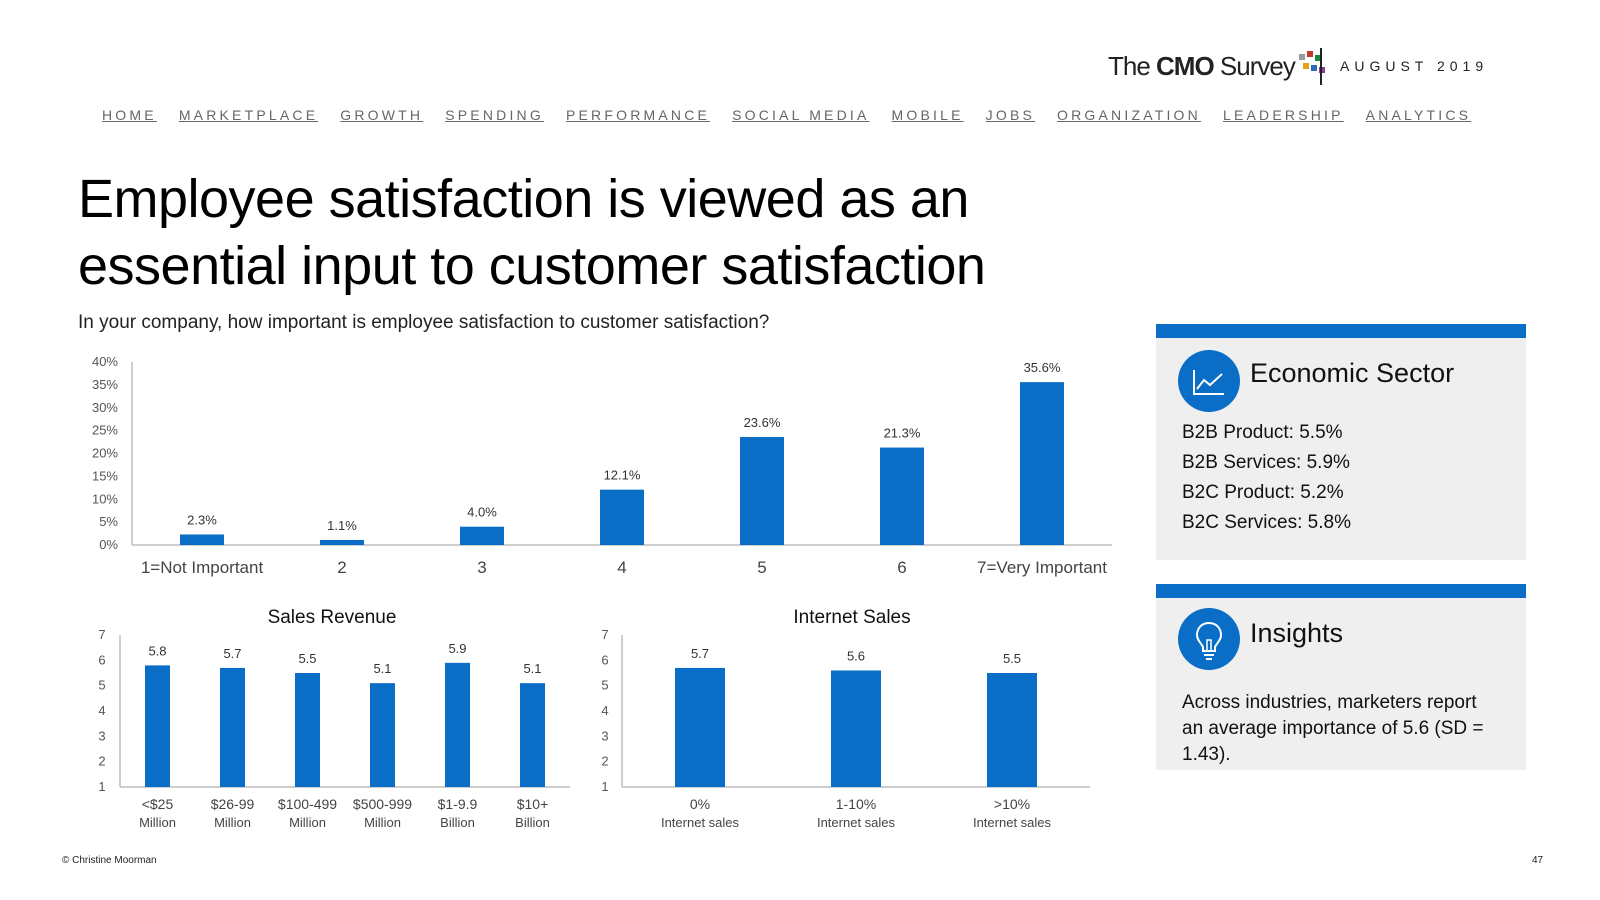 The height and width of the screenshot is (900, 1600). I want to click on y-tick-label: 25%, so click(105, 430).